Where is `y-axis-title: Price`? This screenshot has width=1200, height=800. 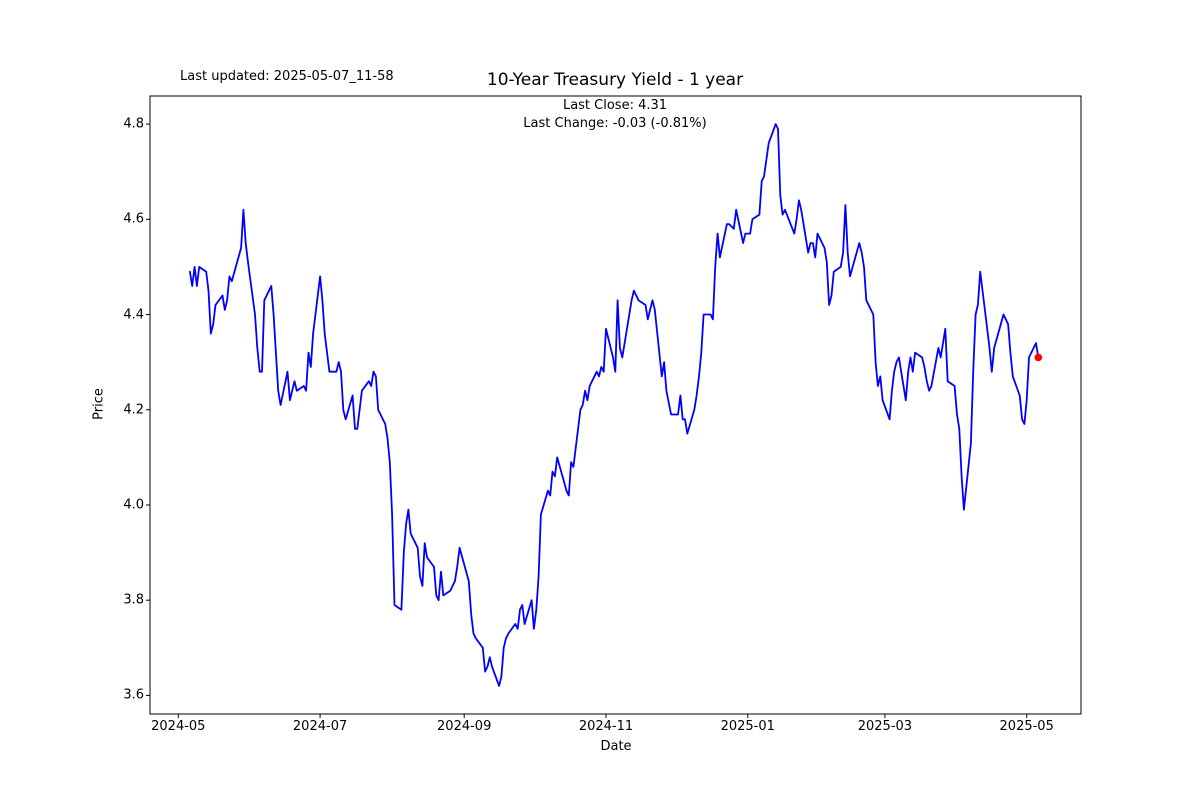
y-axis-title: Price is located at coordinates (99, 404).